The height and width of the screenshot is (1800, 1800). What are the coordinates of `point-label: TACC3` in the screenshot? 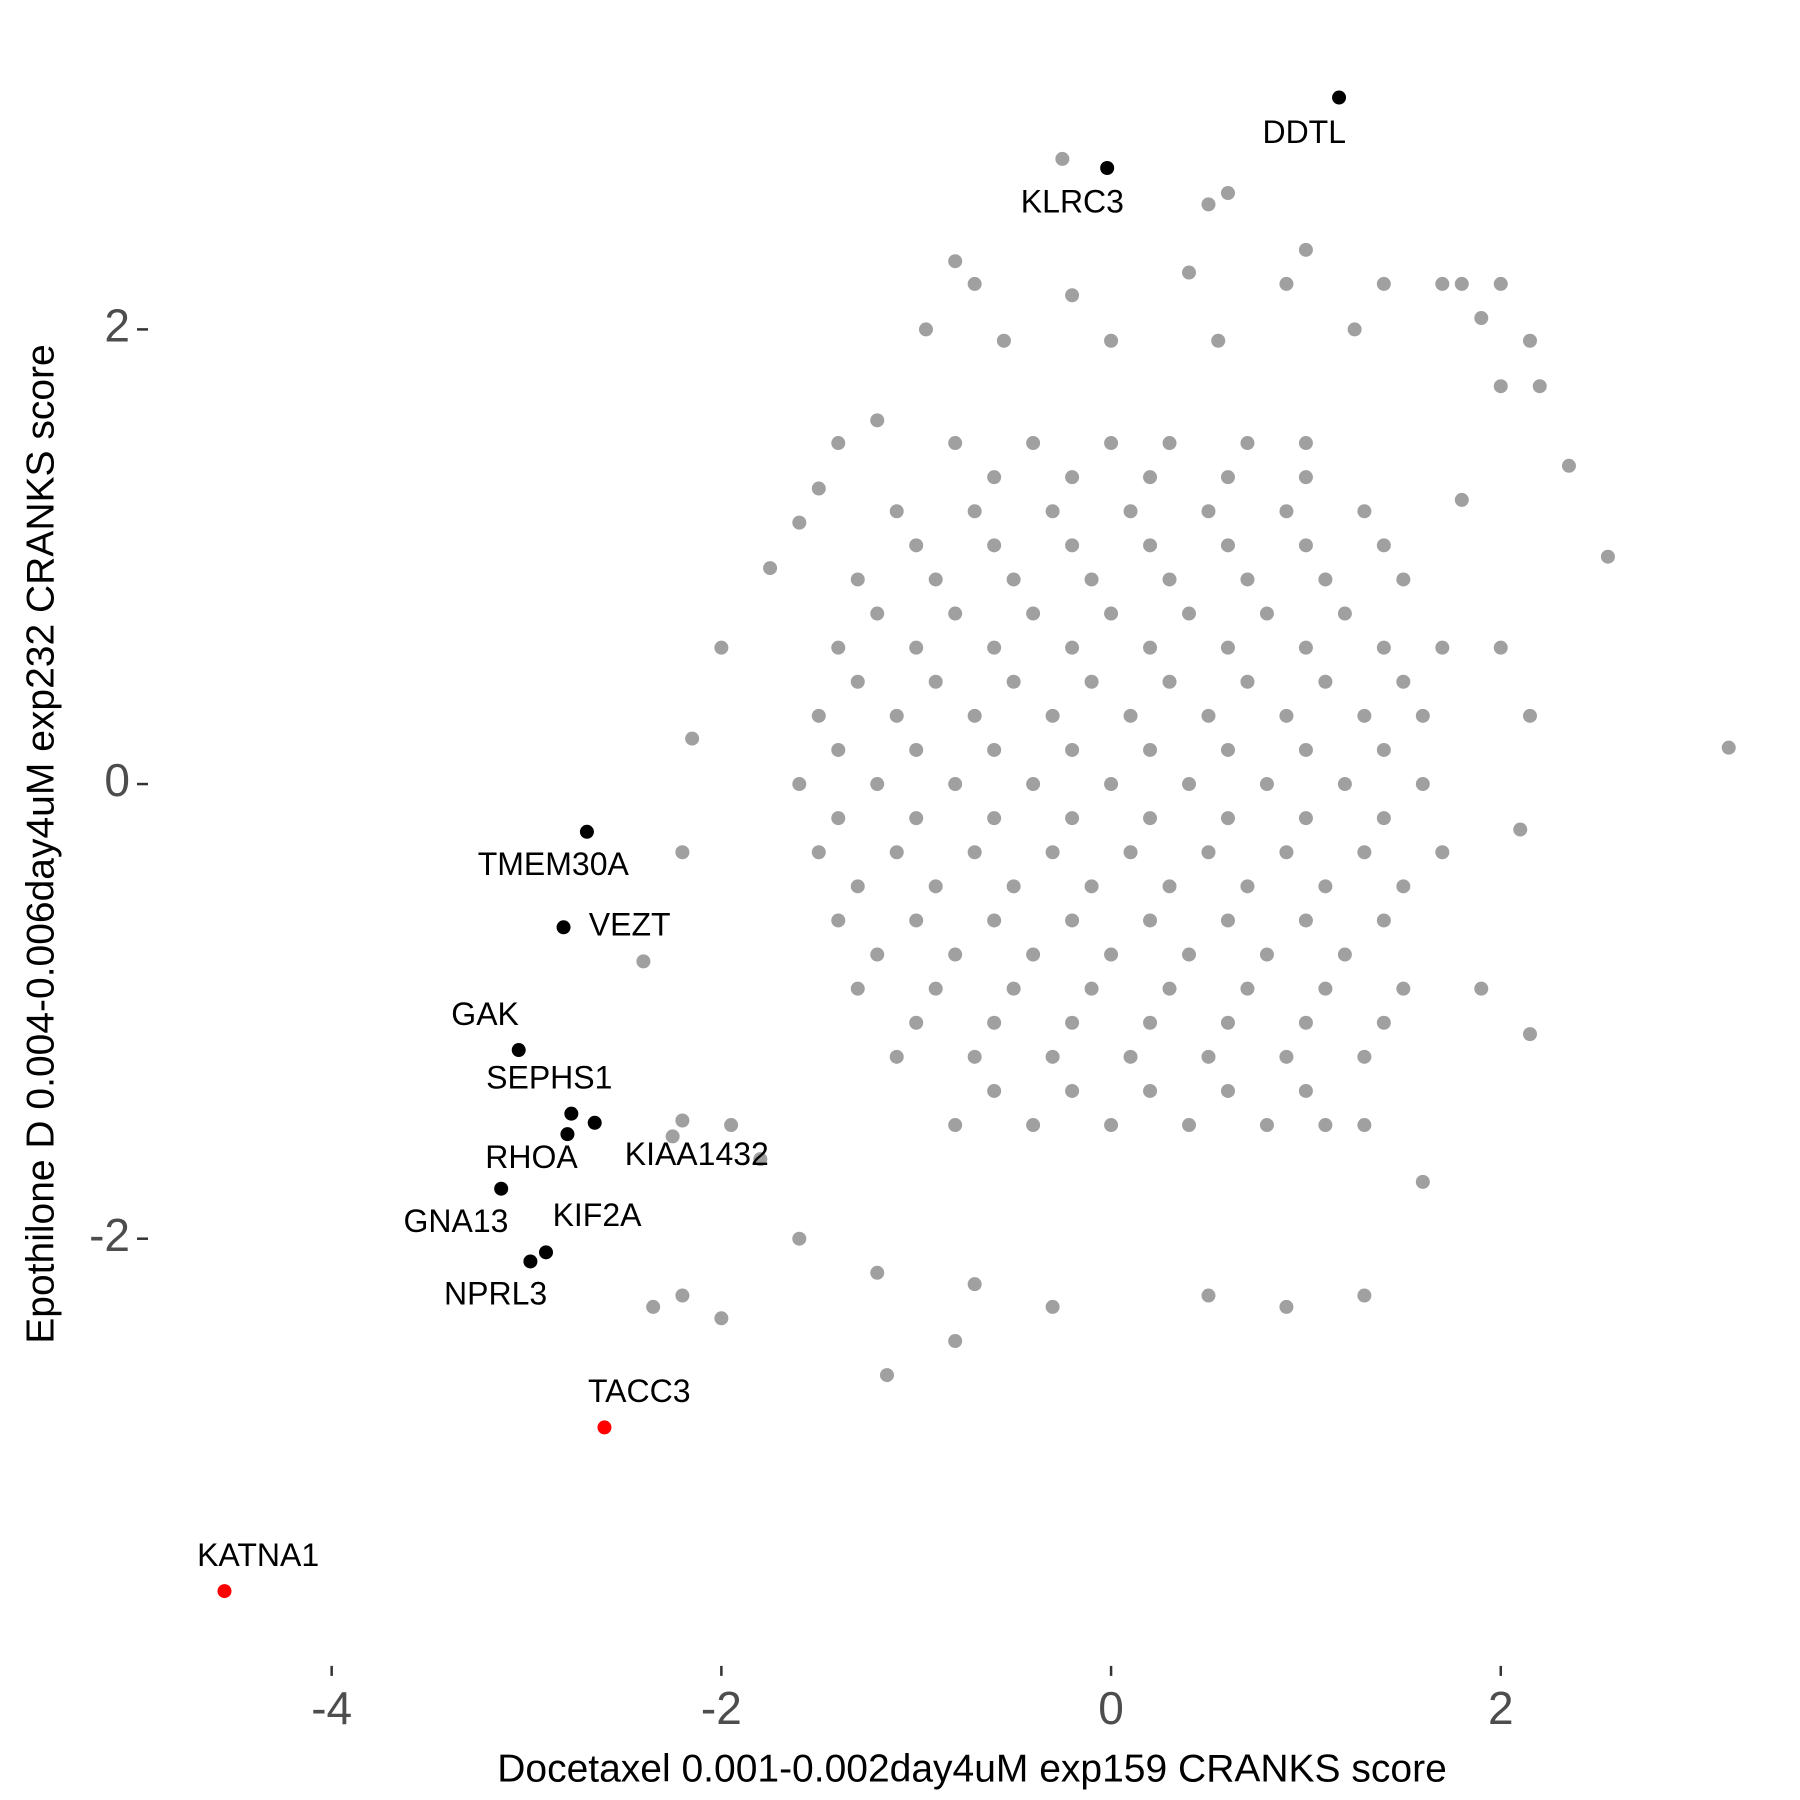 It's located at (639, 1391).